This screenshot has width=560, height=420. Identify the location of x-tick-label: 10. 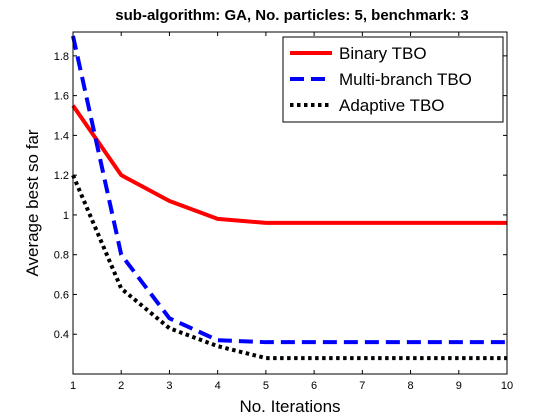
(507, 386).